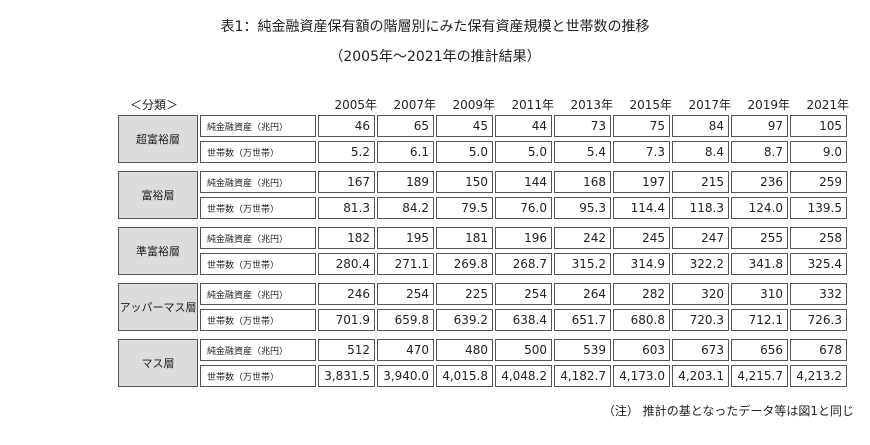 Image resolution: width=870 pixels, height=445 pixels. What do you see at coordinates (405, 320) in the screenshot?
I see `value-cell: 659.8` at bounding box center [405, 320].